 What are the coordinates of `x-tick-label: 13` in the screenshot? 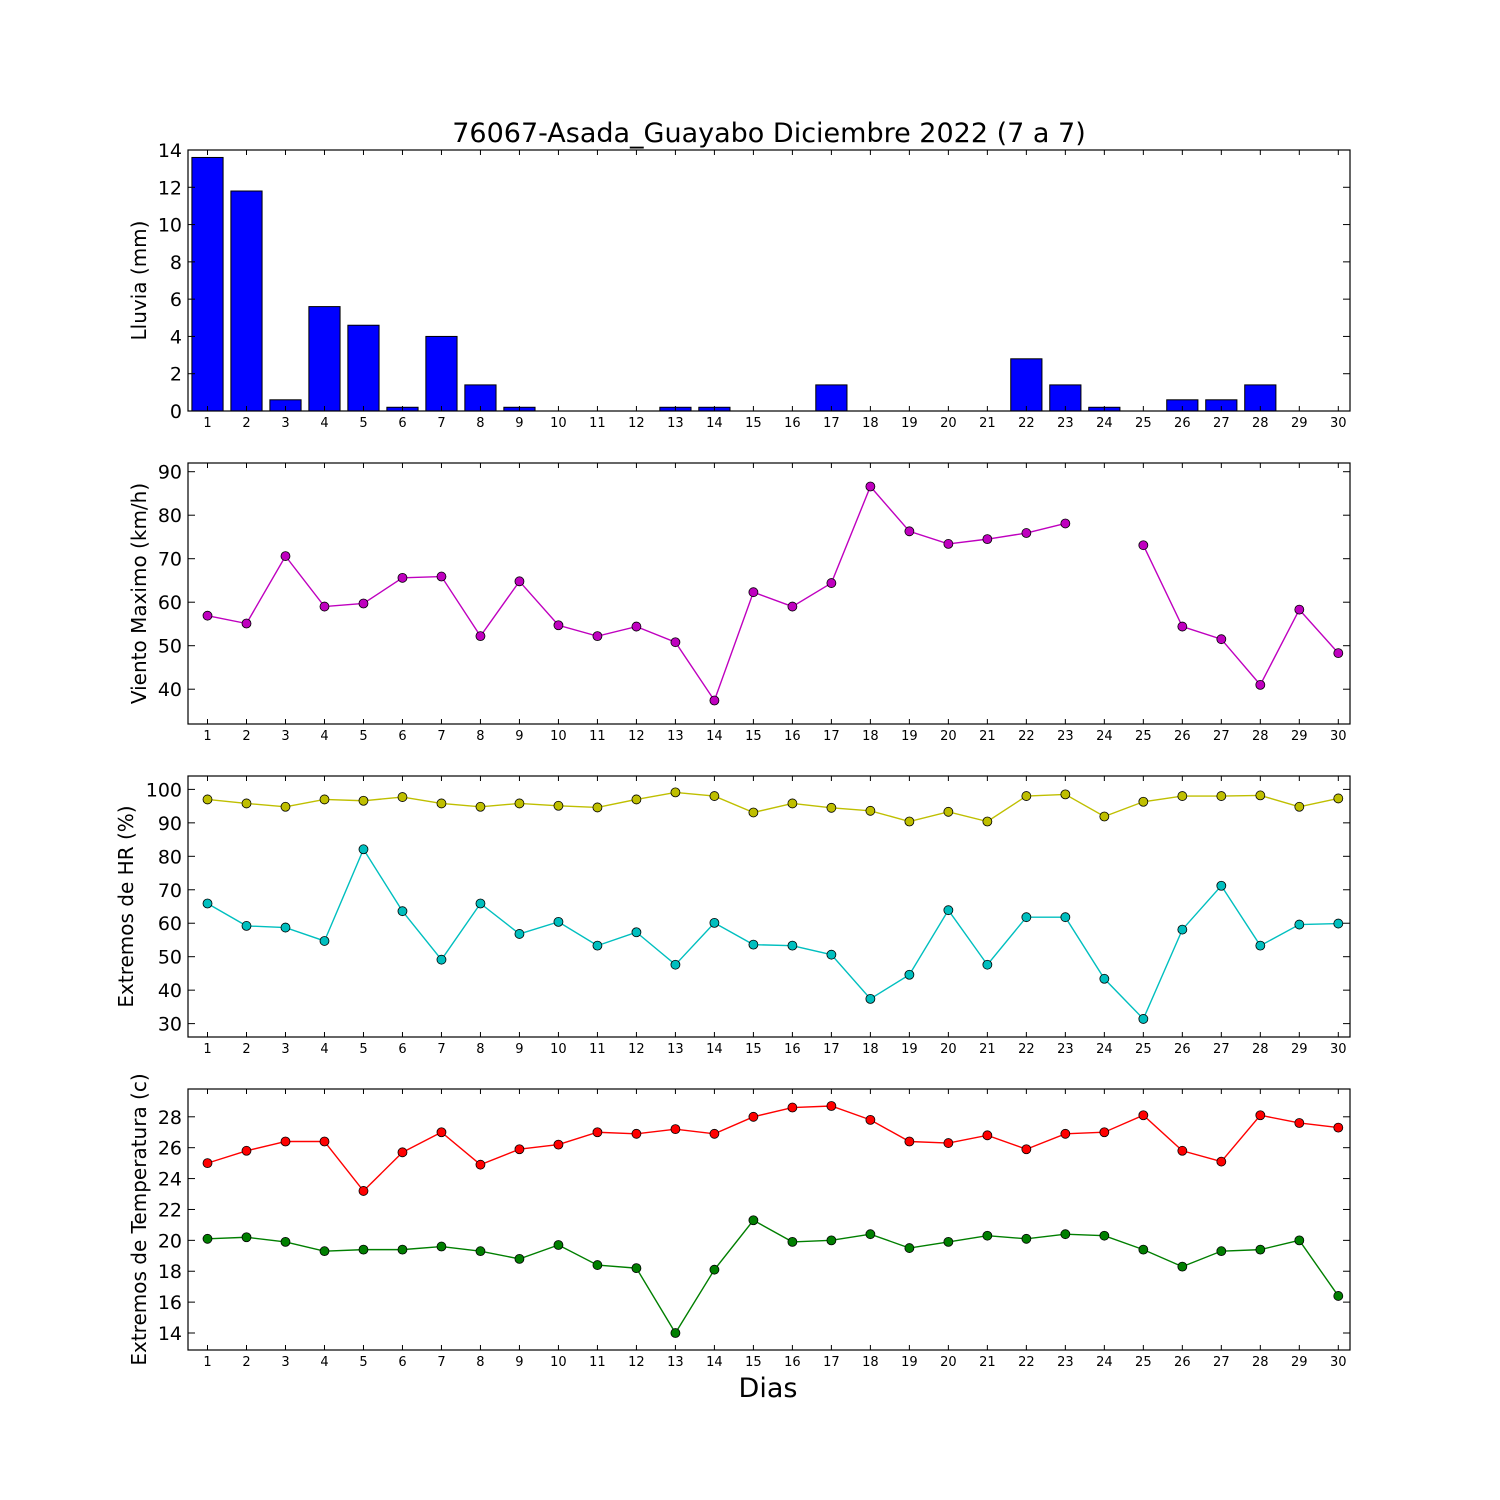 It's located at (675, 1362).